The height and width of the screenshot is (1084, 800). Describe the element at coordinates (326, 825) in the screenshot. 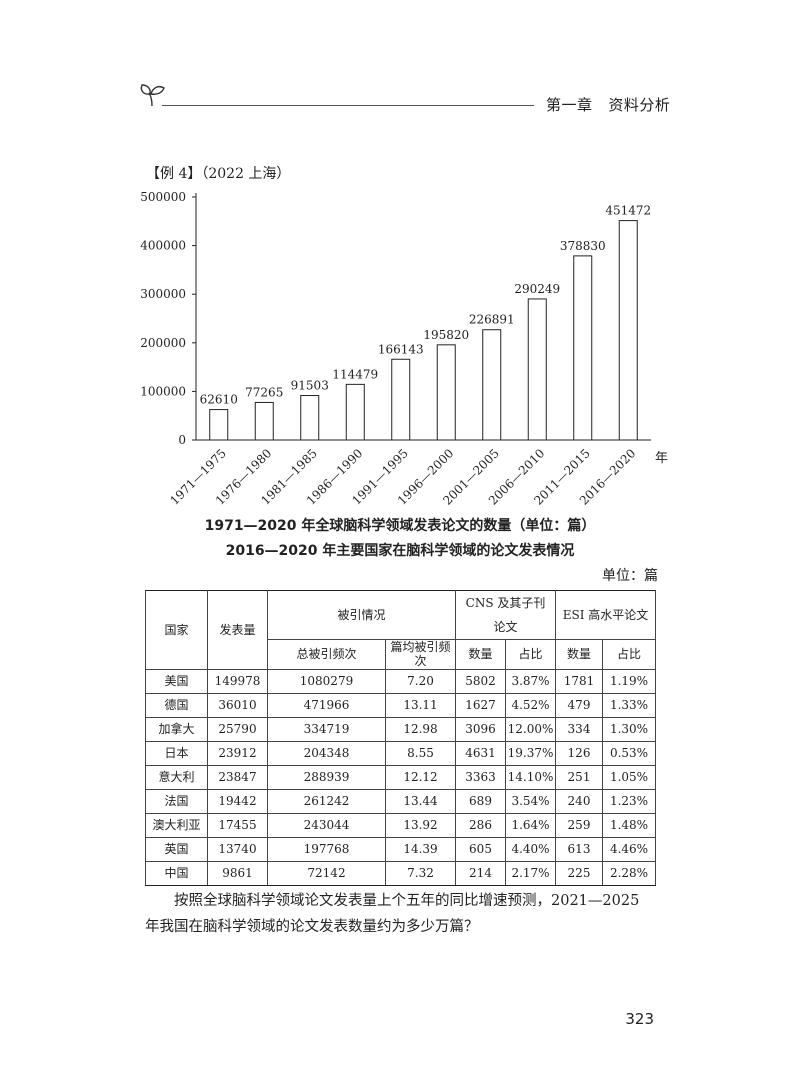

I see `cell-total-cites: 243044` at that location.